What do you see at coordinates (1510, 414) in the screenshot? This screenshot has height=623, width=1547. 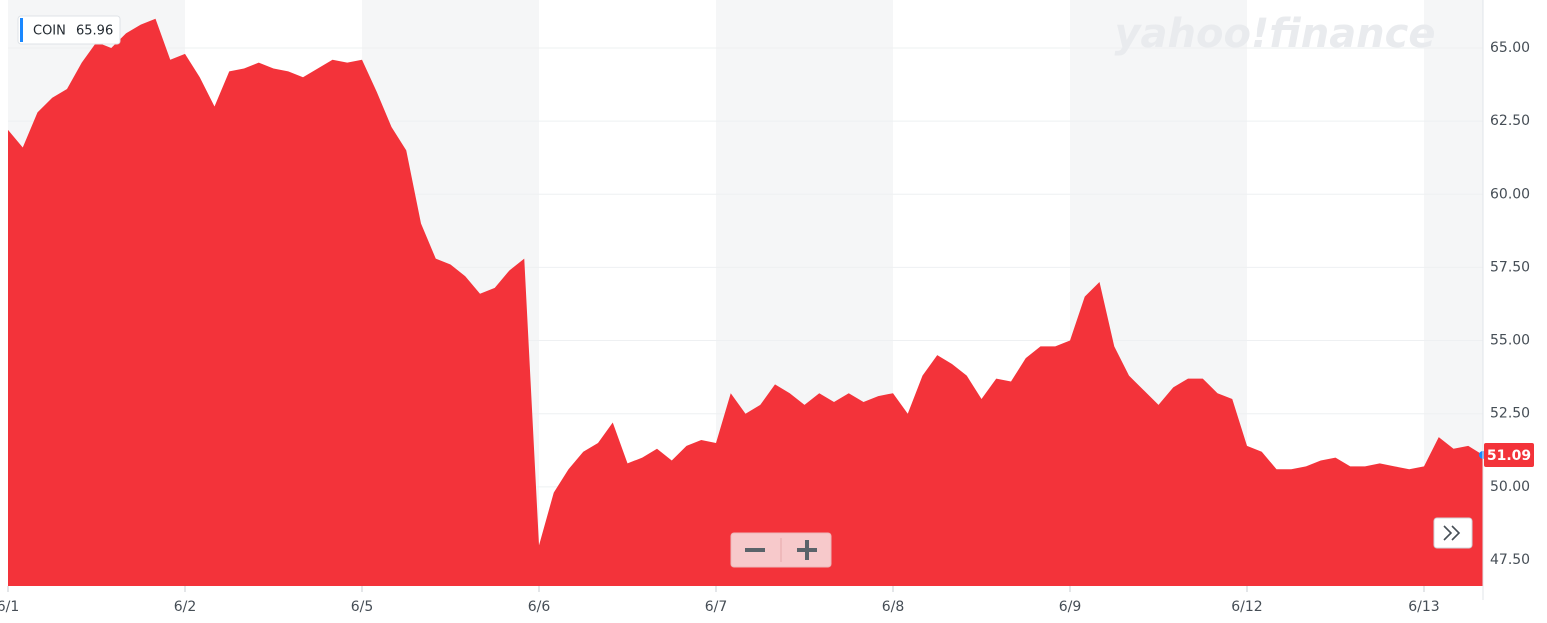 I see `y-tick-label: 52.50` at bounding box center [1510, 414].